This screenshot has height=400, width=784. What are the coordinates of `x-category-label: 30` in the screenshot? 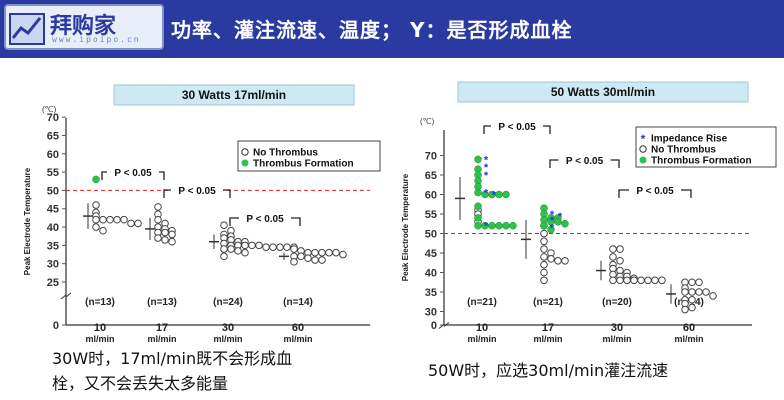 It's located at (617, 328).